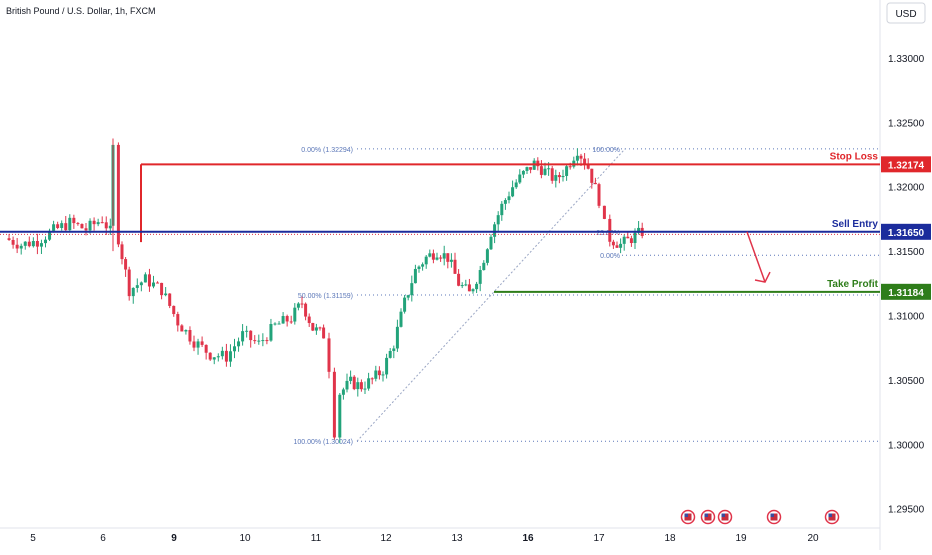 This screenshot has height=555, width=932. Describe the element at coordinates (906, 59) in the screenshot. I see `price-tick-label: 1.33000` at that location.